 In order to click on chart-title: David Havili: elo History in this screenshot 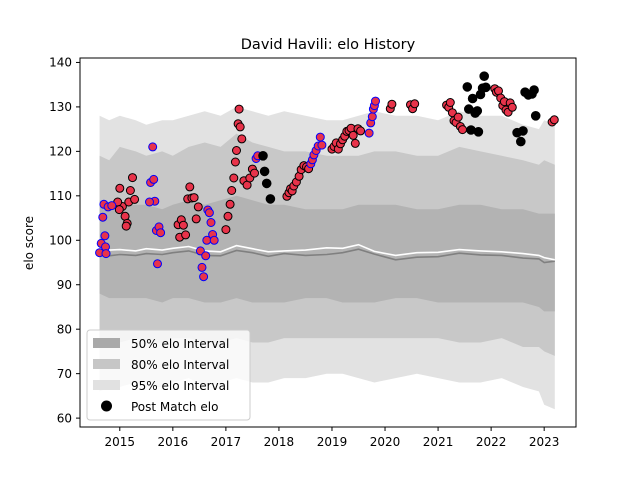, I will do `click(328, 45)`.